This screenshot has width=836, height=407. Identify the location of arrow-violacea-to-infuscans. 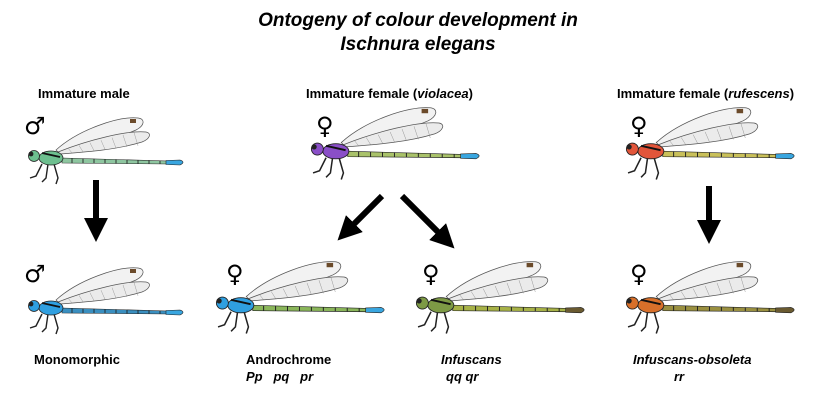
(427, 221).